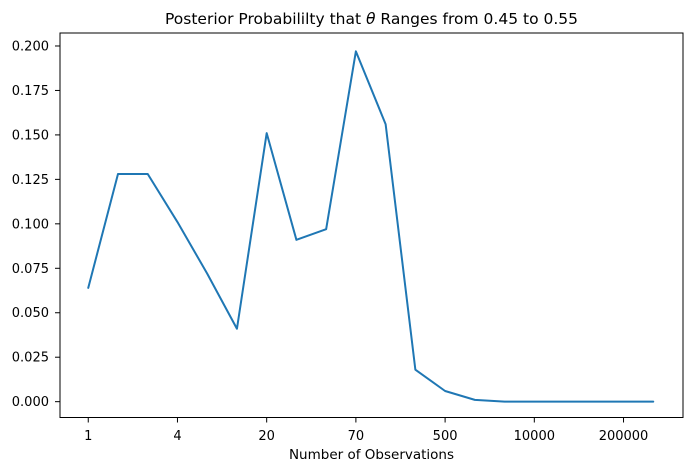 This screenshot has width=689, height=473. Describe the element at coordinates (177, 436) in the screenshot. I see `x-tick-label: 4` at that location.